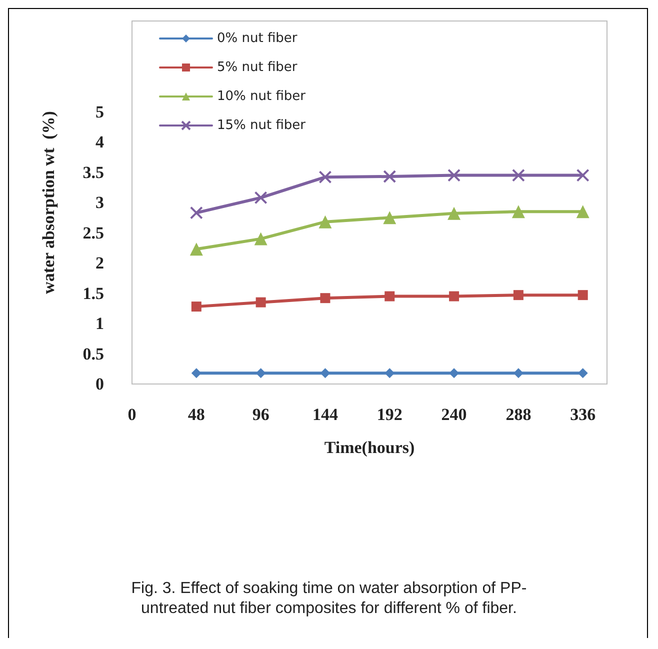 This screenshot has height=649, width=658. I want to click on y-tick-label: 4, so click(100, 142).